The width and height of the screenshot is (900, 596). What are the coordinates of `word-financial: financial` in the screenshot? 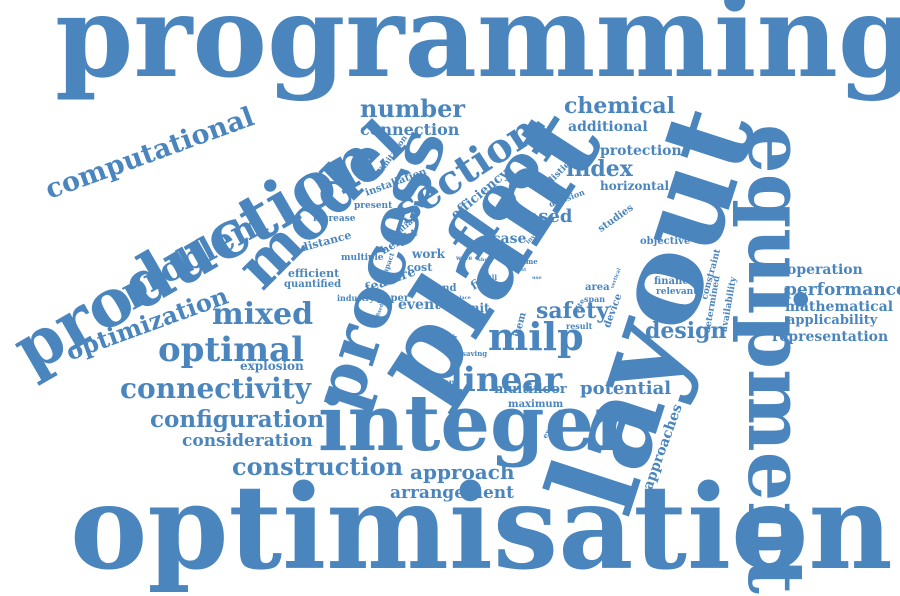 It's located at (678, 281).